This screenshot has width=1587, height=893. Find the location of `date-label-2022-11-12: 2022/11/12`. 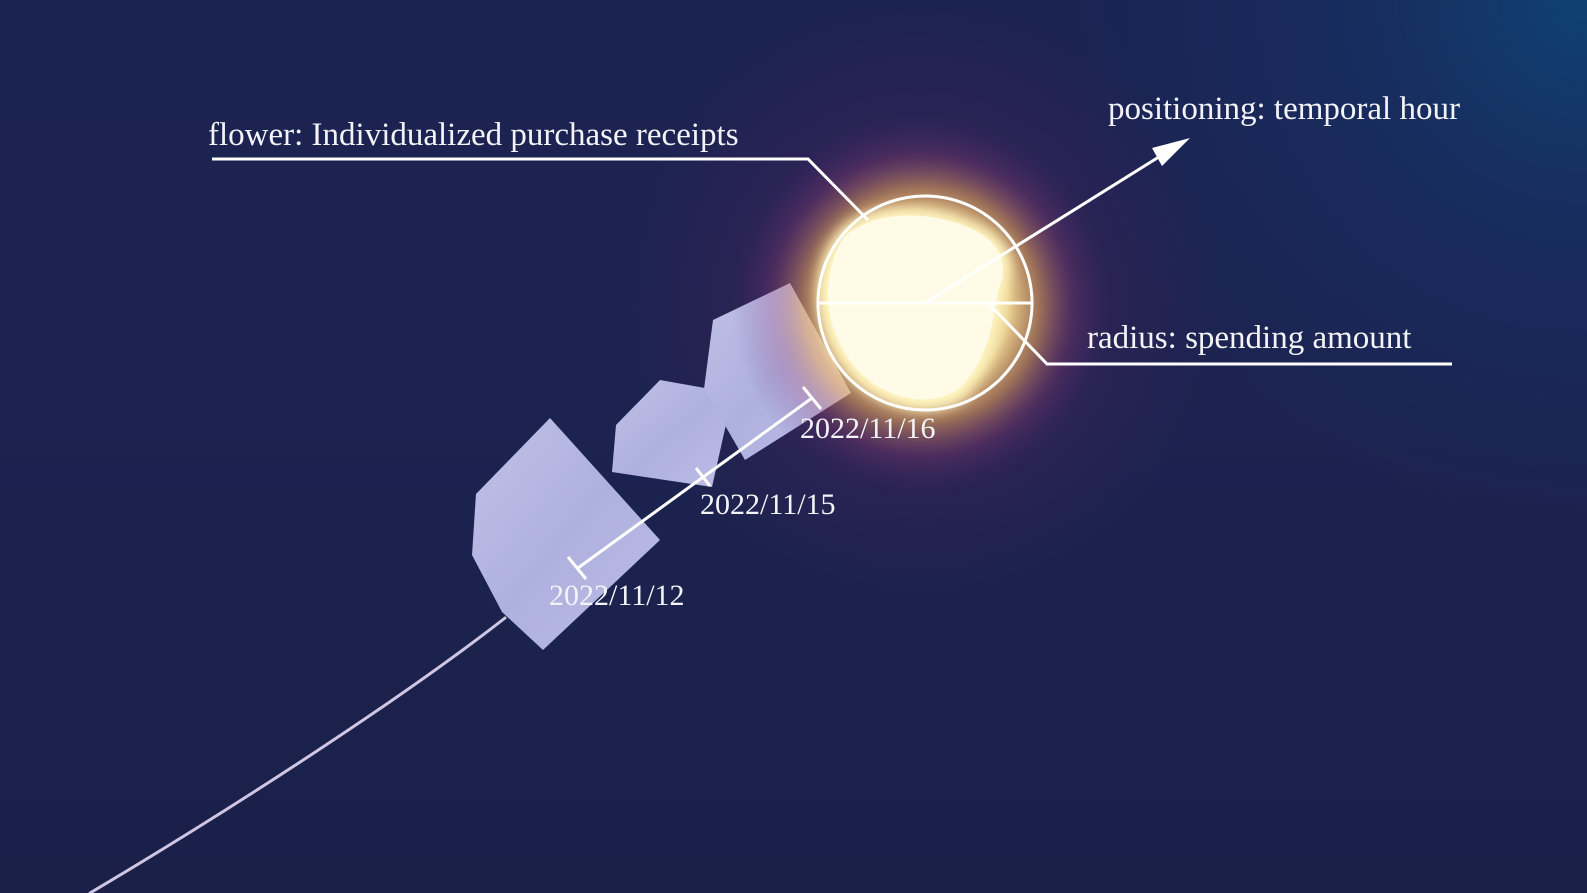

date-label-2022-11-12: 2022/11/12 is located at coordinates (617, 595).